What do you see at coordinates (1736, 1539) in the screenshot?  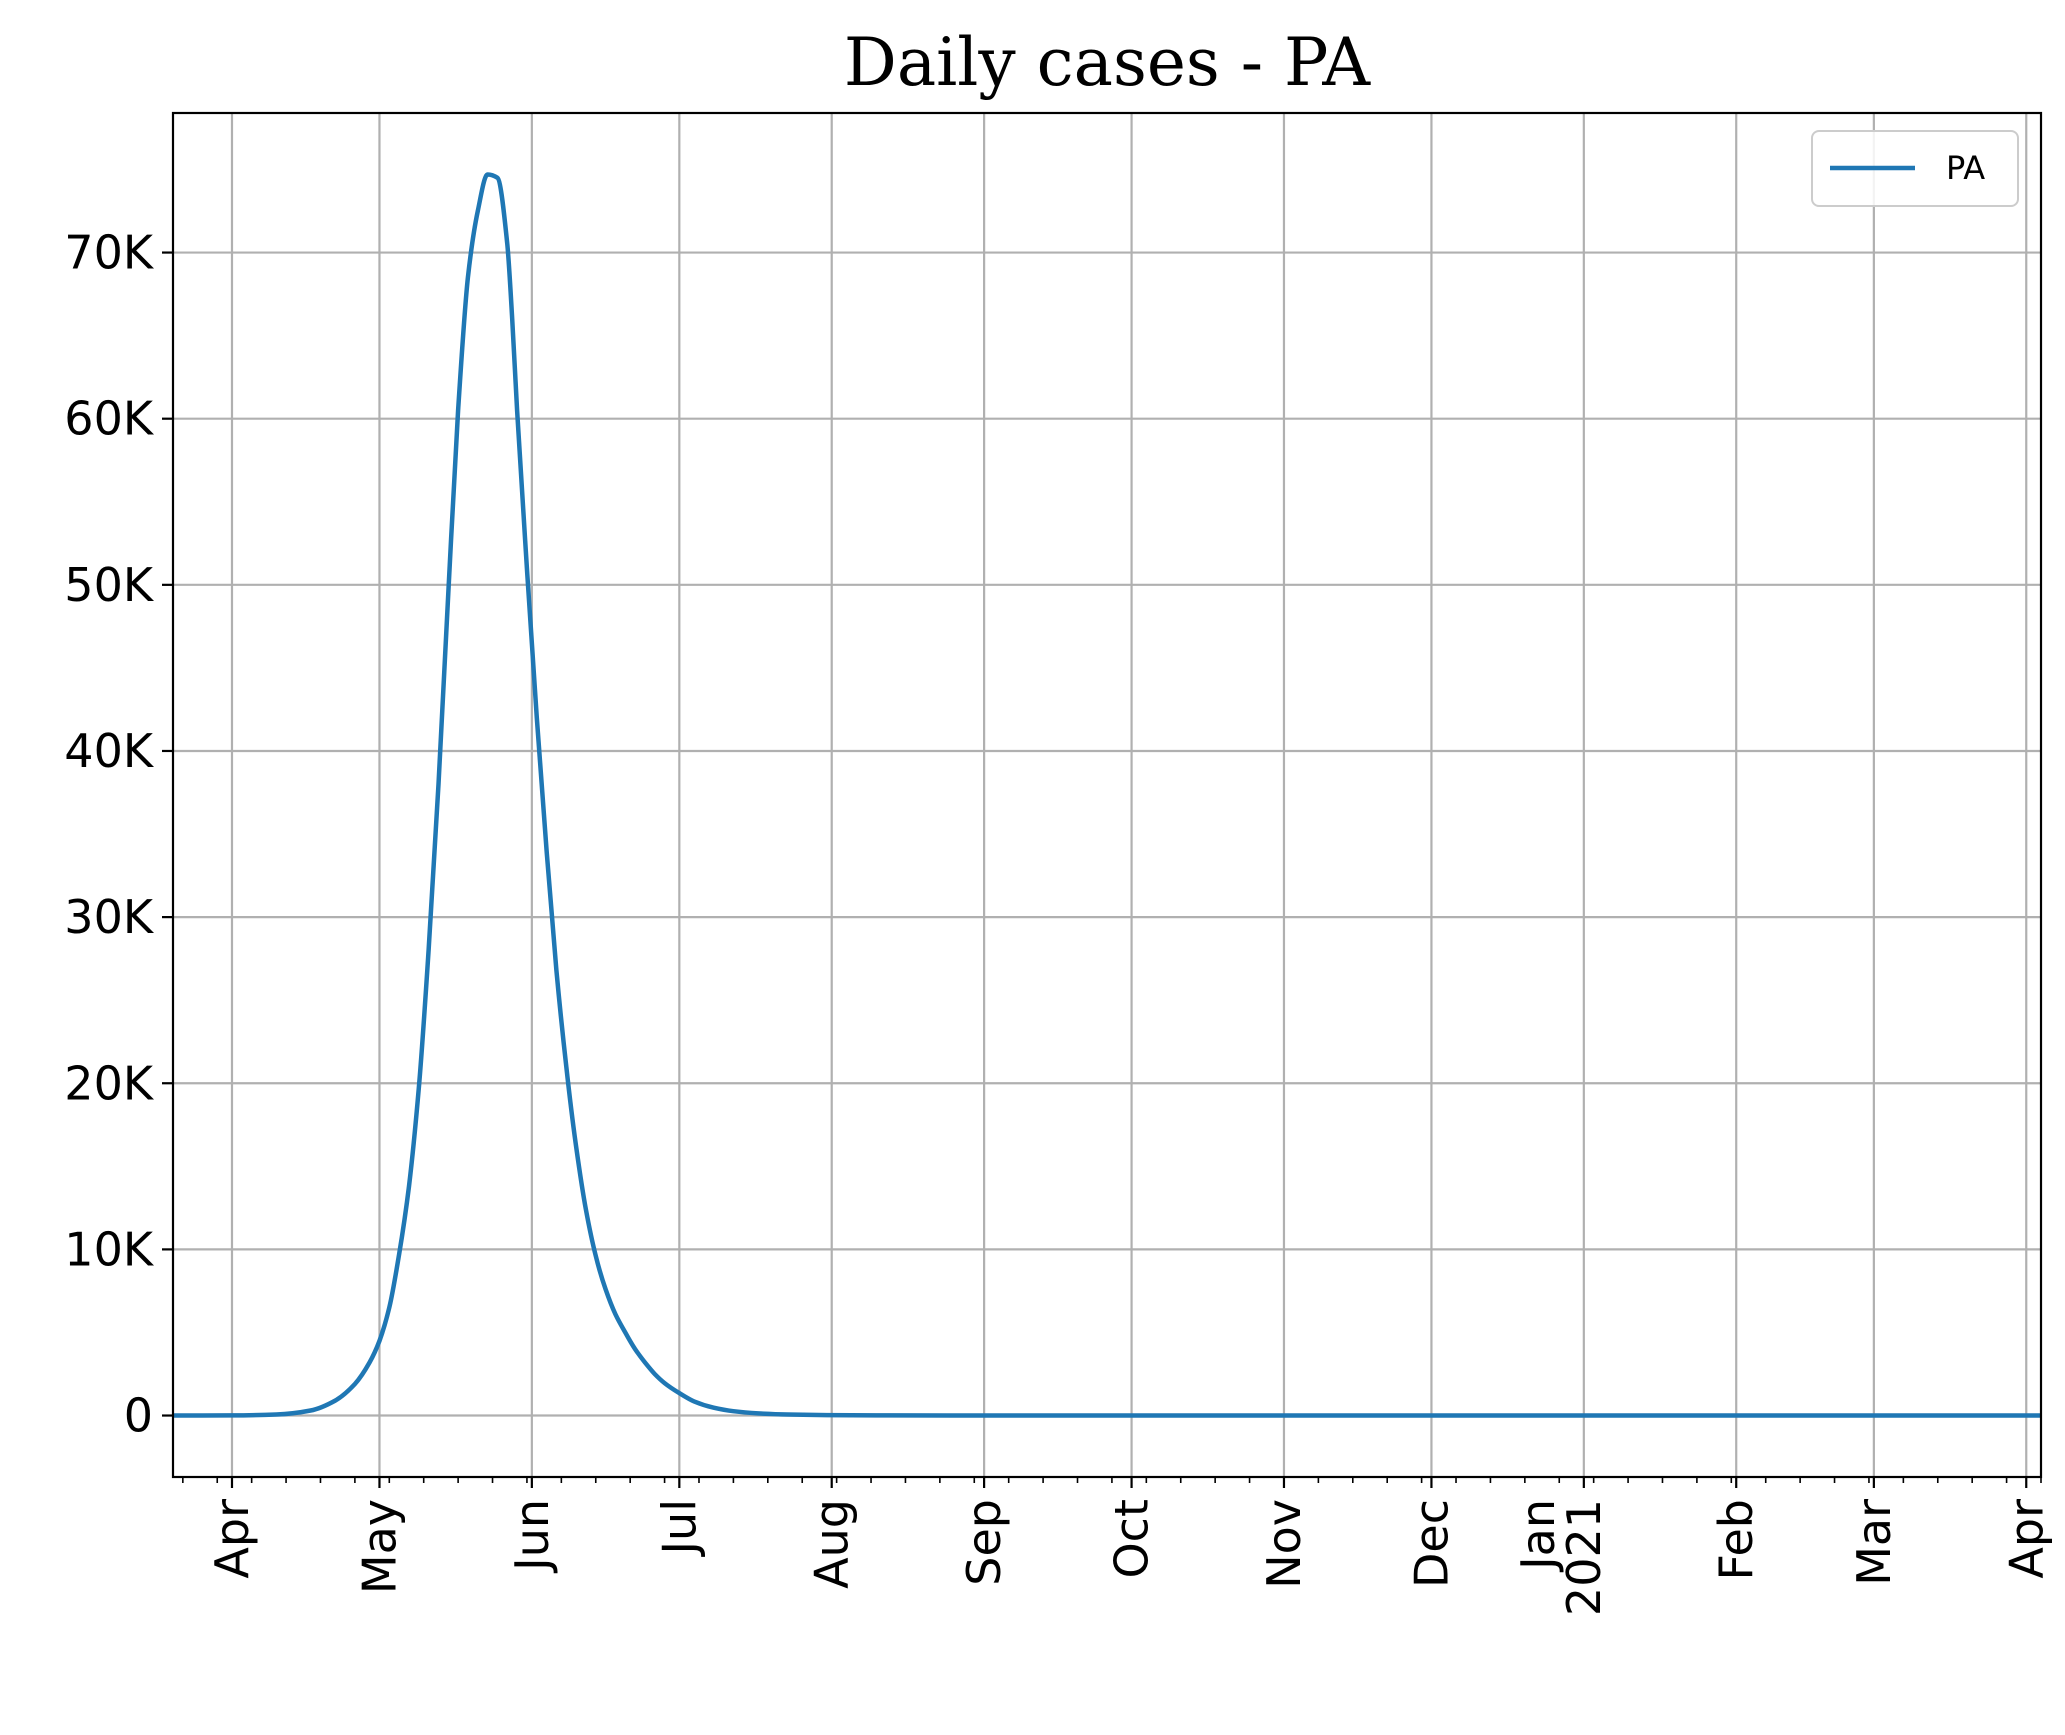 I see `x-tick-label: Feb` at bounding box center [1736, 1539].